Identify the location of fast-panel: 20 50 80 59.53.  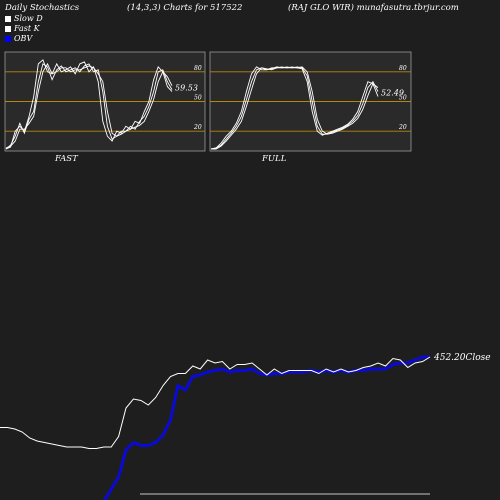
(105, 101).